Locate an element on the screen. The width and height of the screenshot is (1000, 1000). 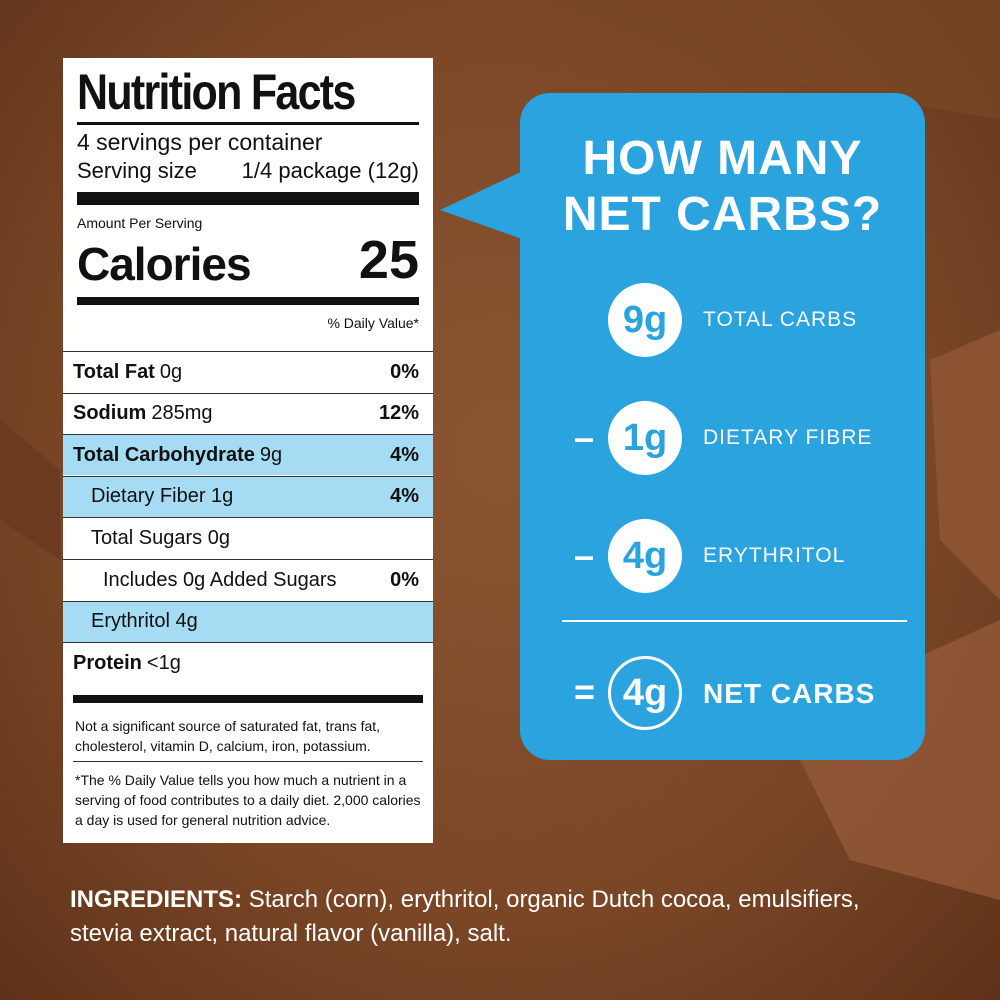
step-label: DIETARY FIBRE is located at coordinates (788, 437).